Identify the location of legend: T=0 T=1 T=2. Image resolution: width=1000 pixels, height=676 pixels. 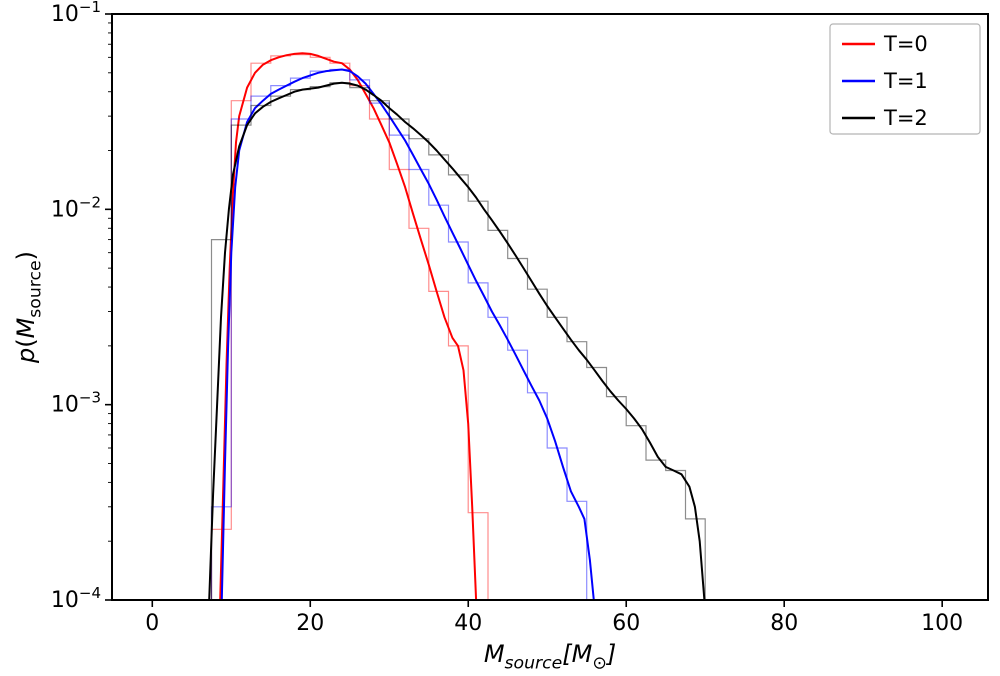
(905, 79).